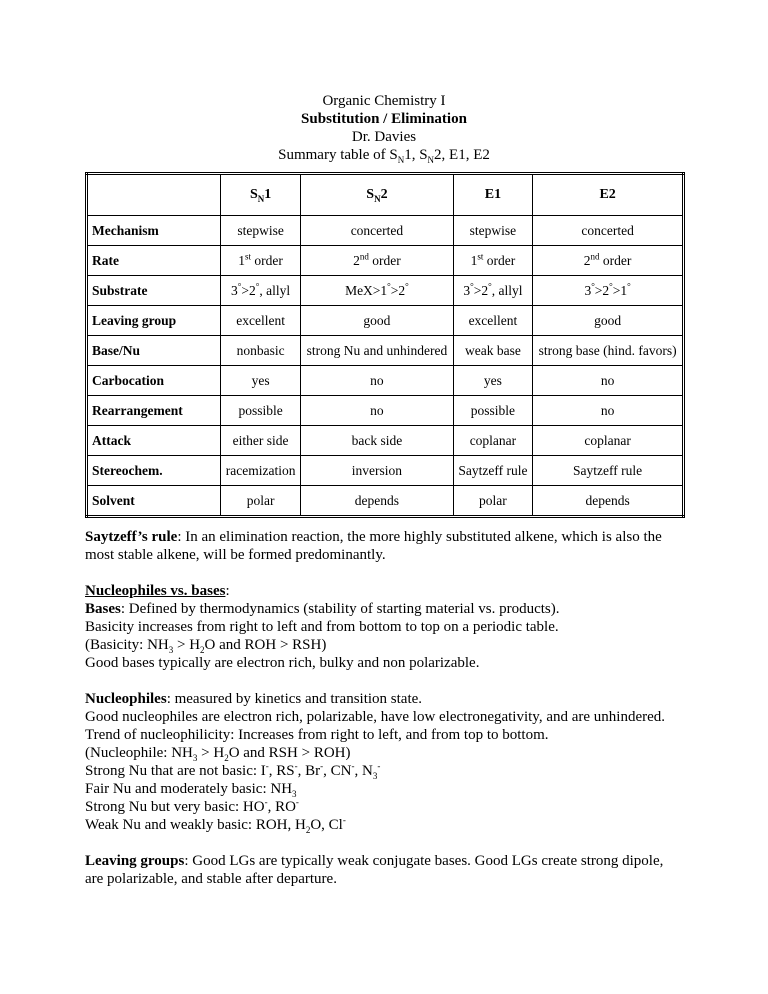 The height and width of the screenshot is (994, 768). I want to click on text-run: Carbocation, so click(128, 380).